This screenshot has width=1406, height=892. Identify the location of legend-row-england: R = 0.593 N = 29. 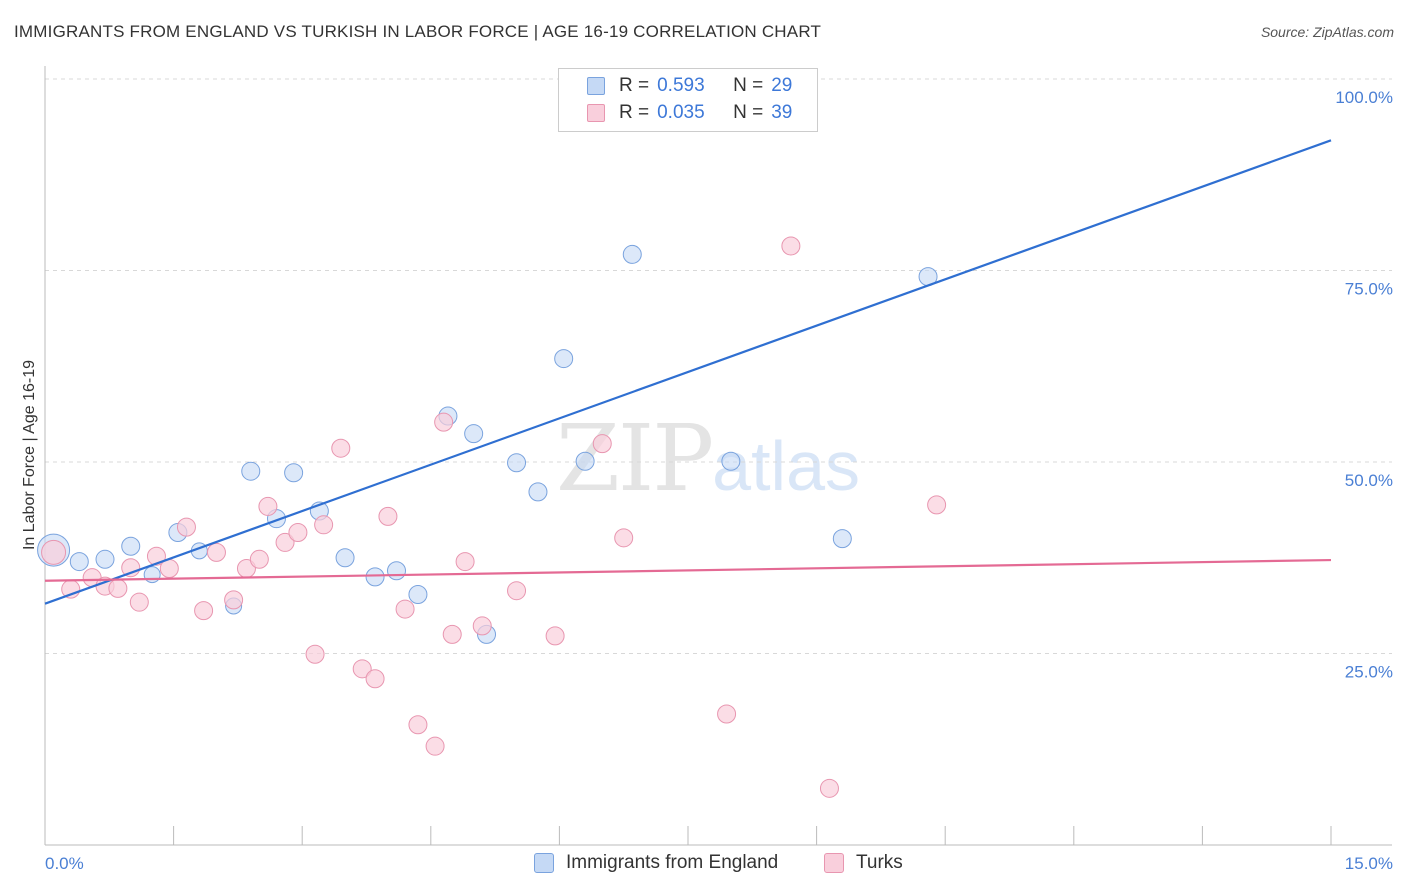
(689, 86).